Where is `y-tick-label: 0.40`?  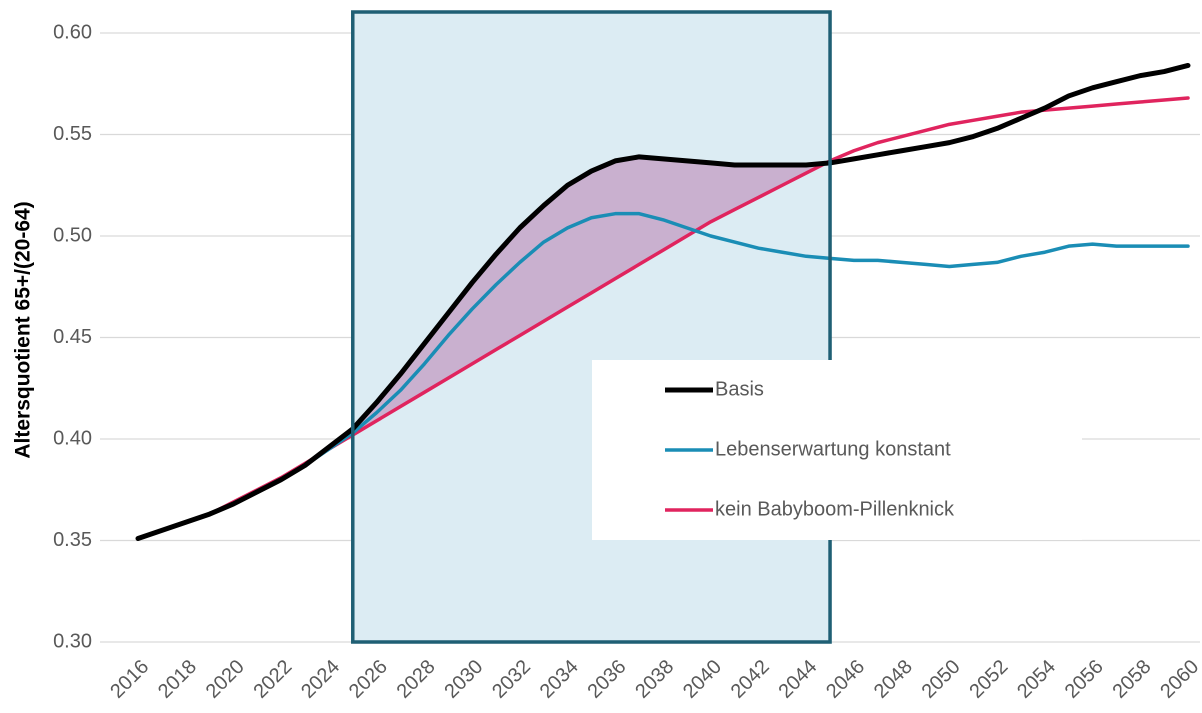
y-tick-label: 0.40 is located at coordinates (72, 438).